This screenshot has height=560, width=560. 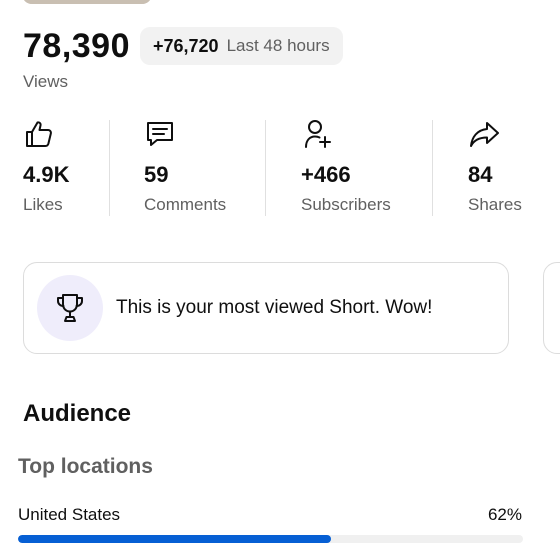 I want to click on share-icon, so click(x=484, y=134).